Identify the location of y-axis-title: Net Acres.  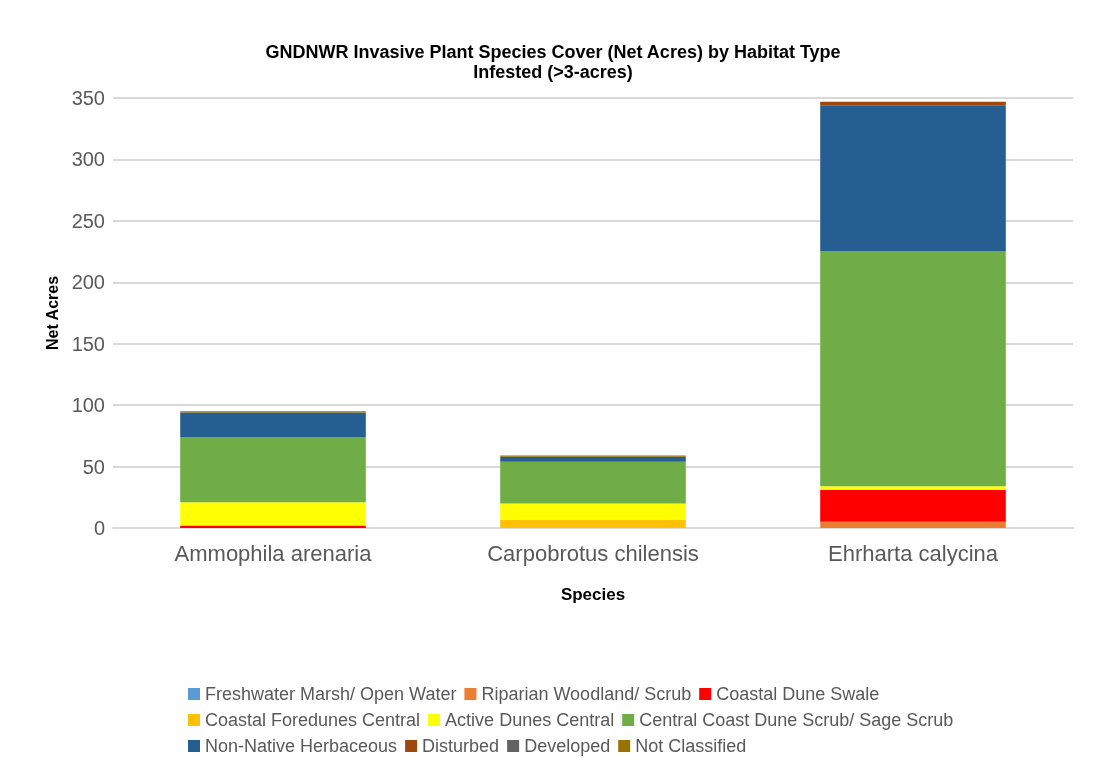
(53, 313).